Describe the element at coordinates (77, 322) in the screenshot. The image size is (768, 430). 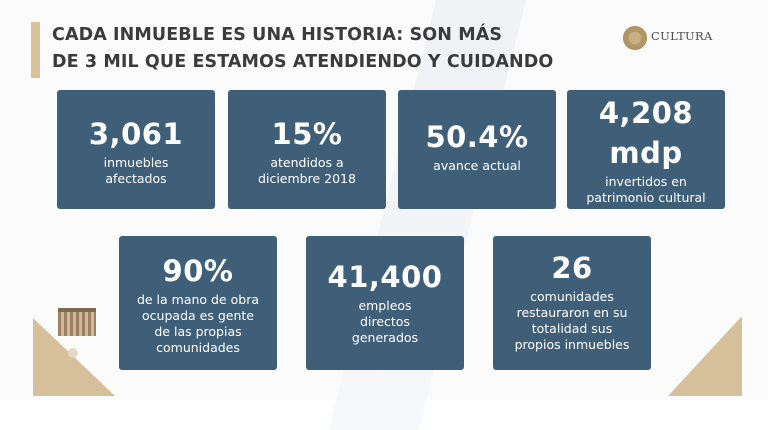
I see `building-illustration` at that location.